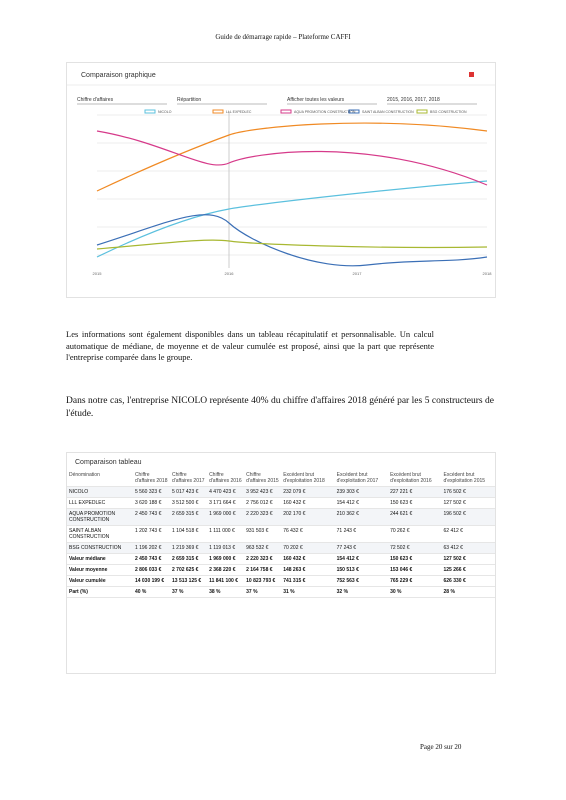  Describe the element at coordinates (361, 548) in the screenshot. I see `cell: 77 243 €` at that location.